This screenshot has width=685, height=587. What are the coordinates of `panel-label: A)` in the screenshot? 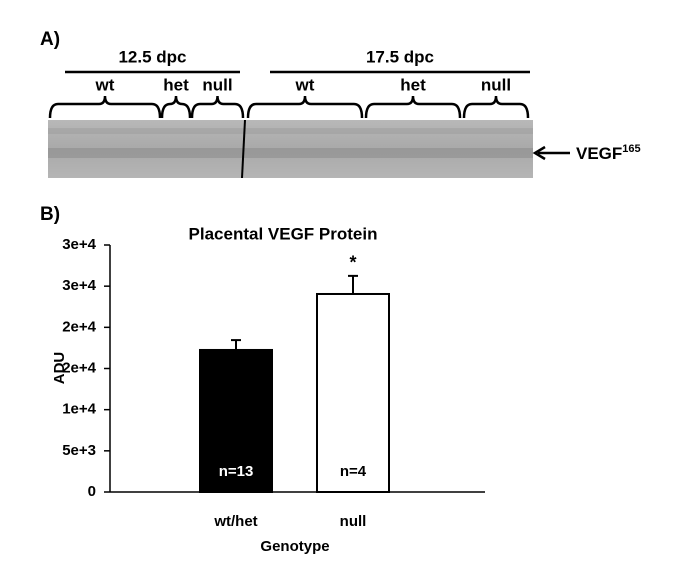 It's located at (50, 39).